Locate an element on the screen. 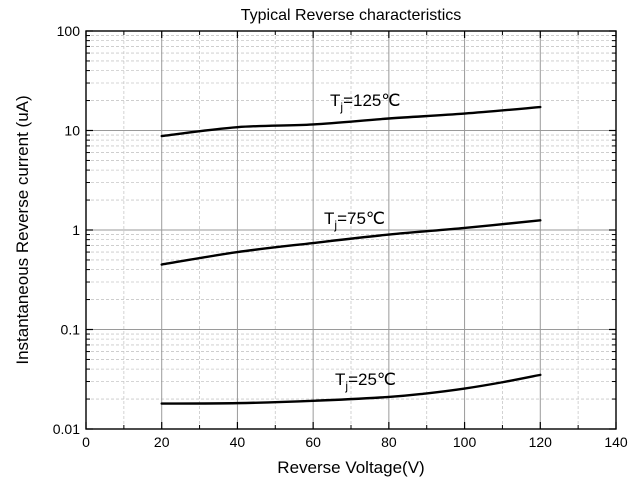 The image size is (643, 485). y-axis-title: Instantaneous Reverse current (uA) is located at coordinates (22, 229).